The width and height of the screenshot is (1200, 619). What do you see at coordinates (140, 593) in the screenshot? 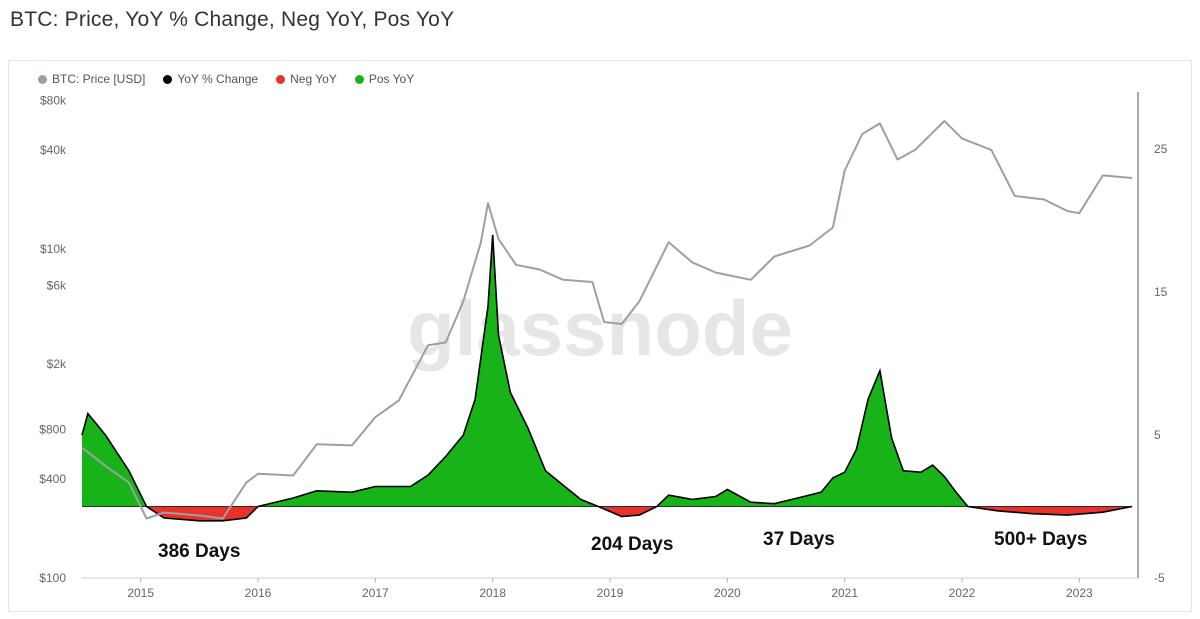
I see `x-tick-label: 2015` at bounding box center [140, 593].